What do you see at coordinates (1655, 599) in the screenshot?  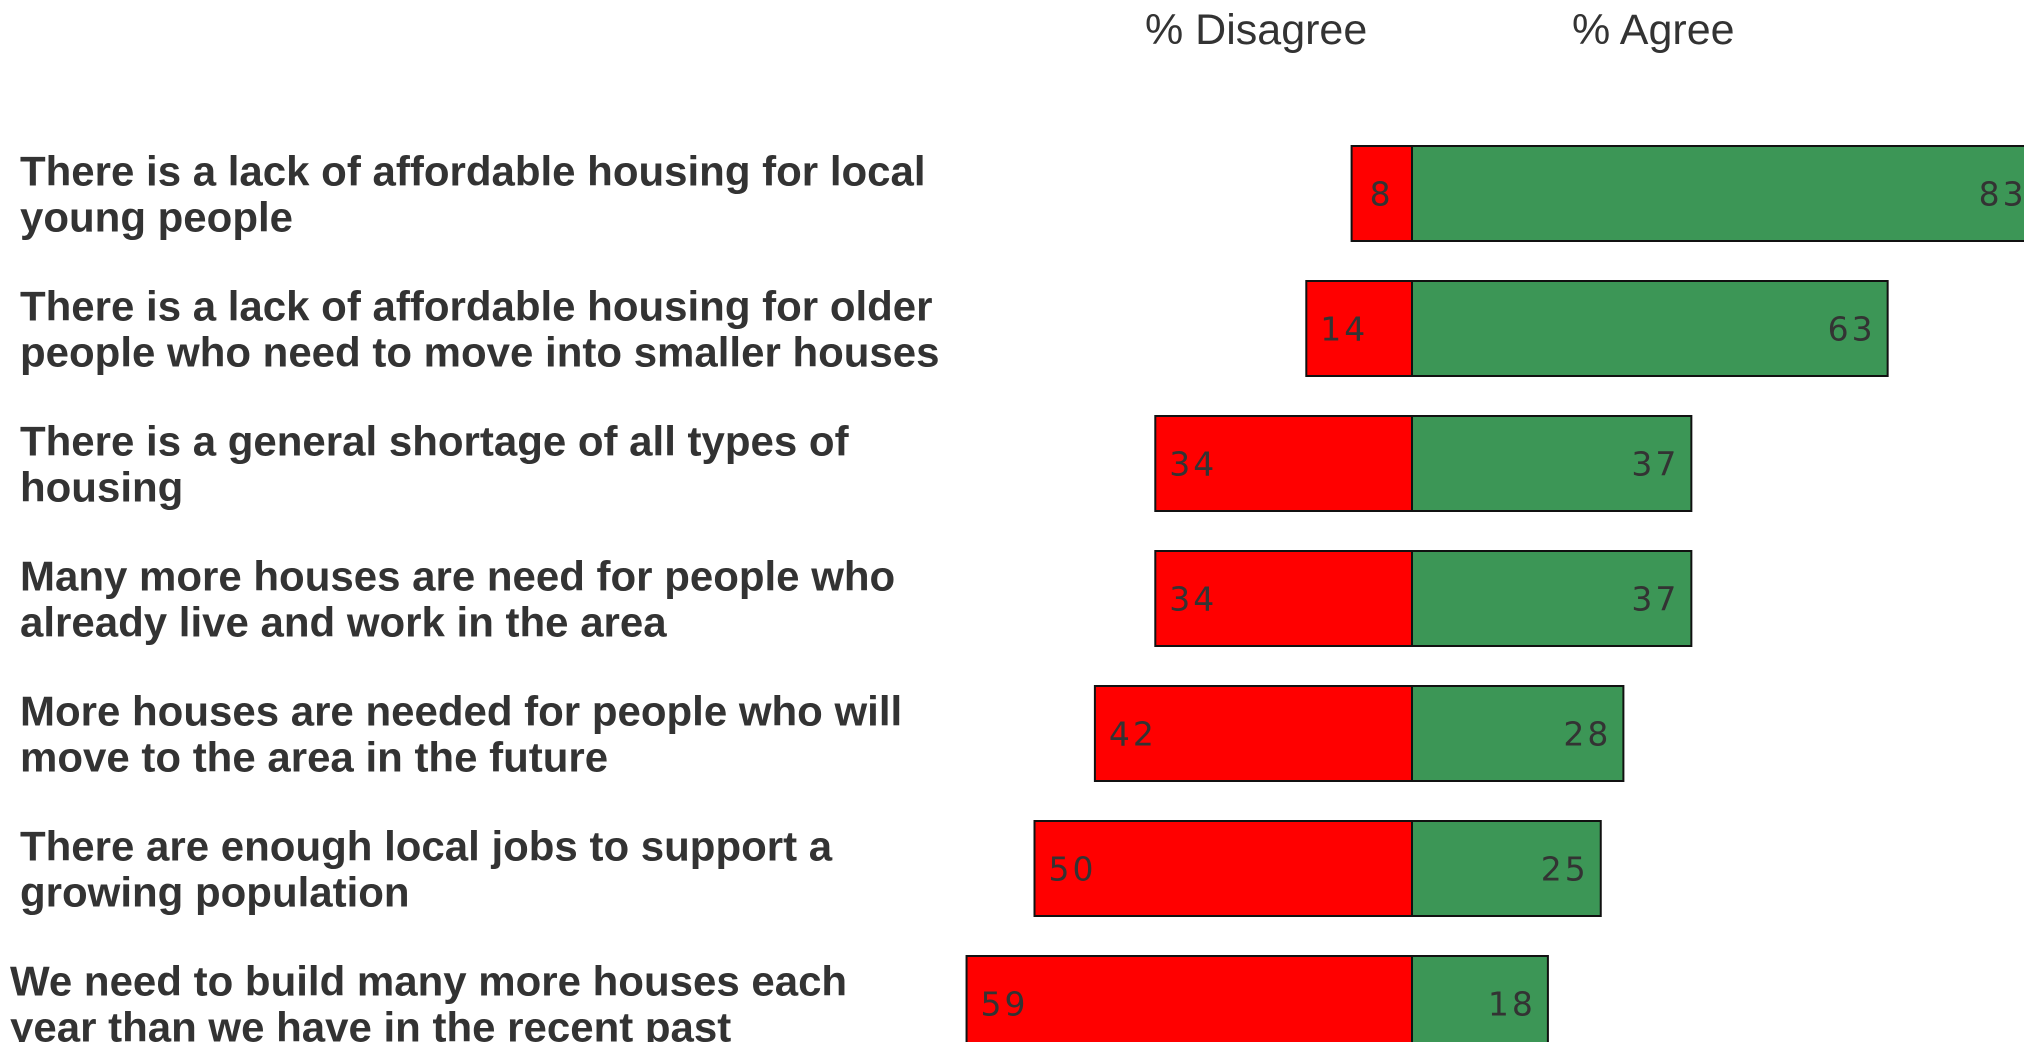 I see `value-label-agree-4: 37` at bounding box center [1655, 599].